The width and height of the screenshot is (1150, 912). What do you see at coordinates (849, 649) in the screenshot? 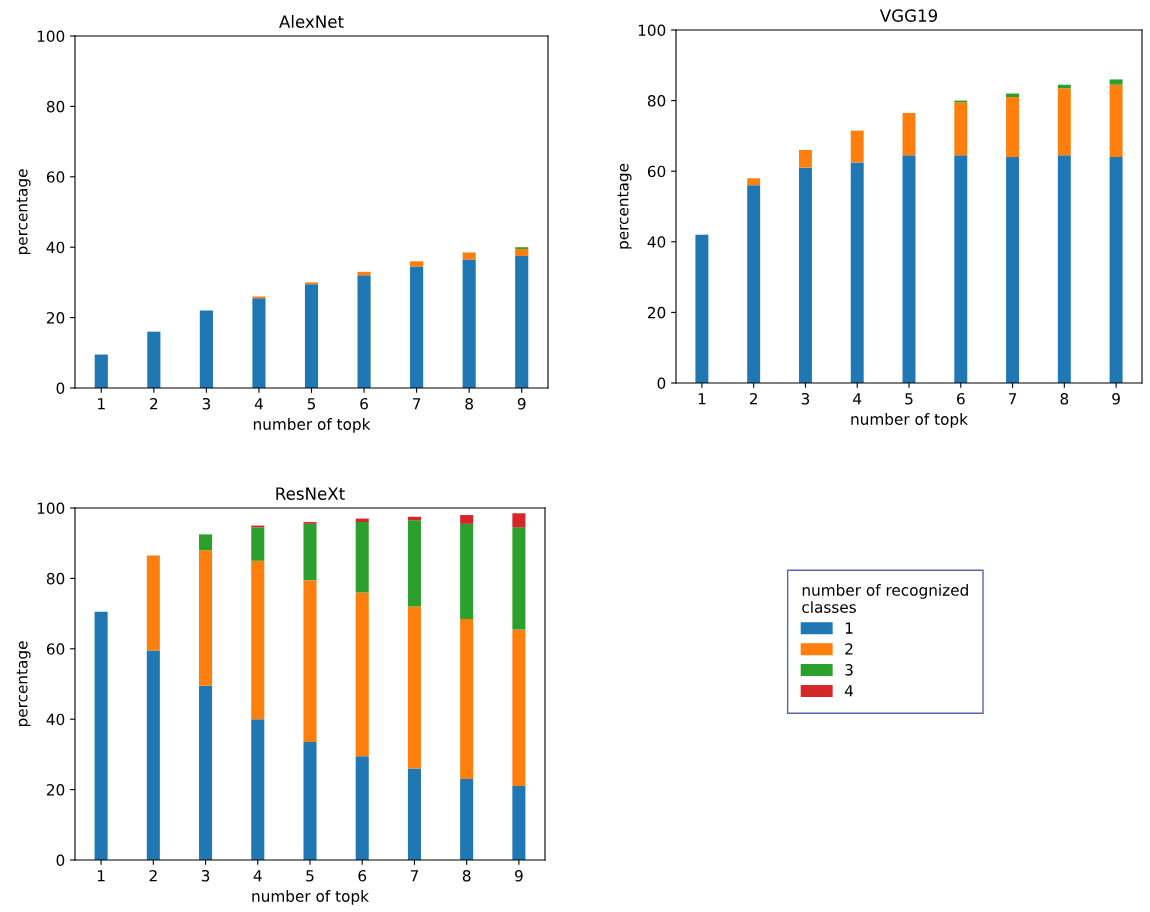
I see `legend-label: 2` at bounding box center [849, 649].